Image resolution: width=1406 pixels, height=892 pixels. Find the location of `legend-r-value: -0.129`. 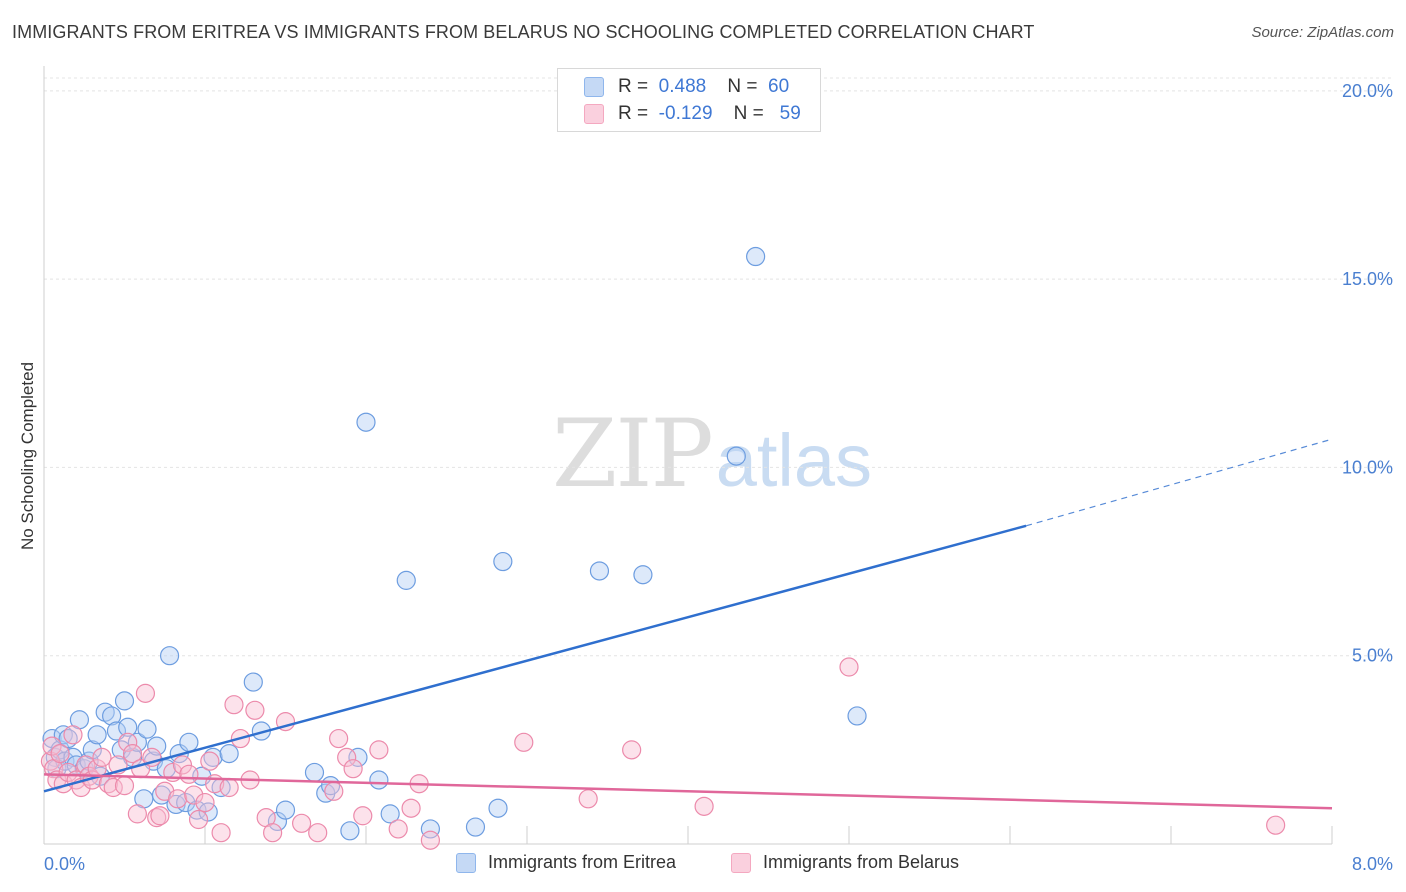

legend-r-value: -0.129 is located at coordinates (685, 113).